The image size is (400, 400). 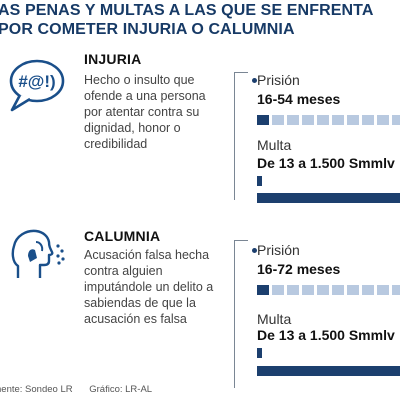 What do you see at coordinates (299, 99) in the screenshot?
I see `prison-value-injuria: 16-54 meses` at bounding box center [299, 99].